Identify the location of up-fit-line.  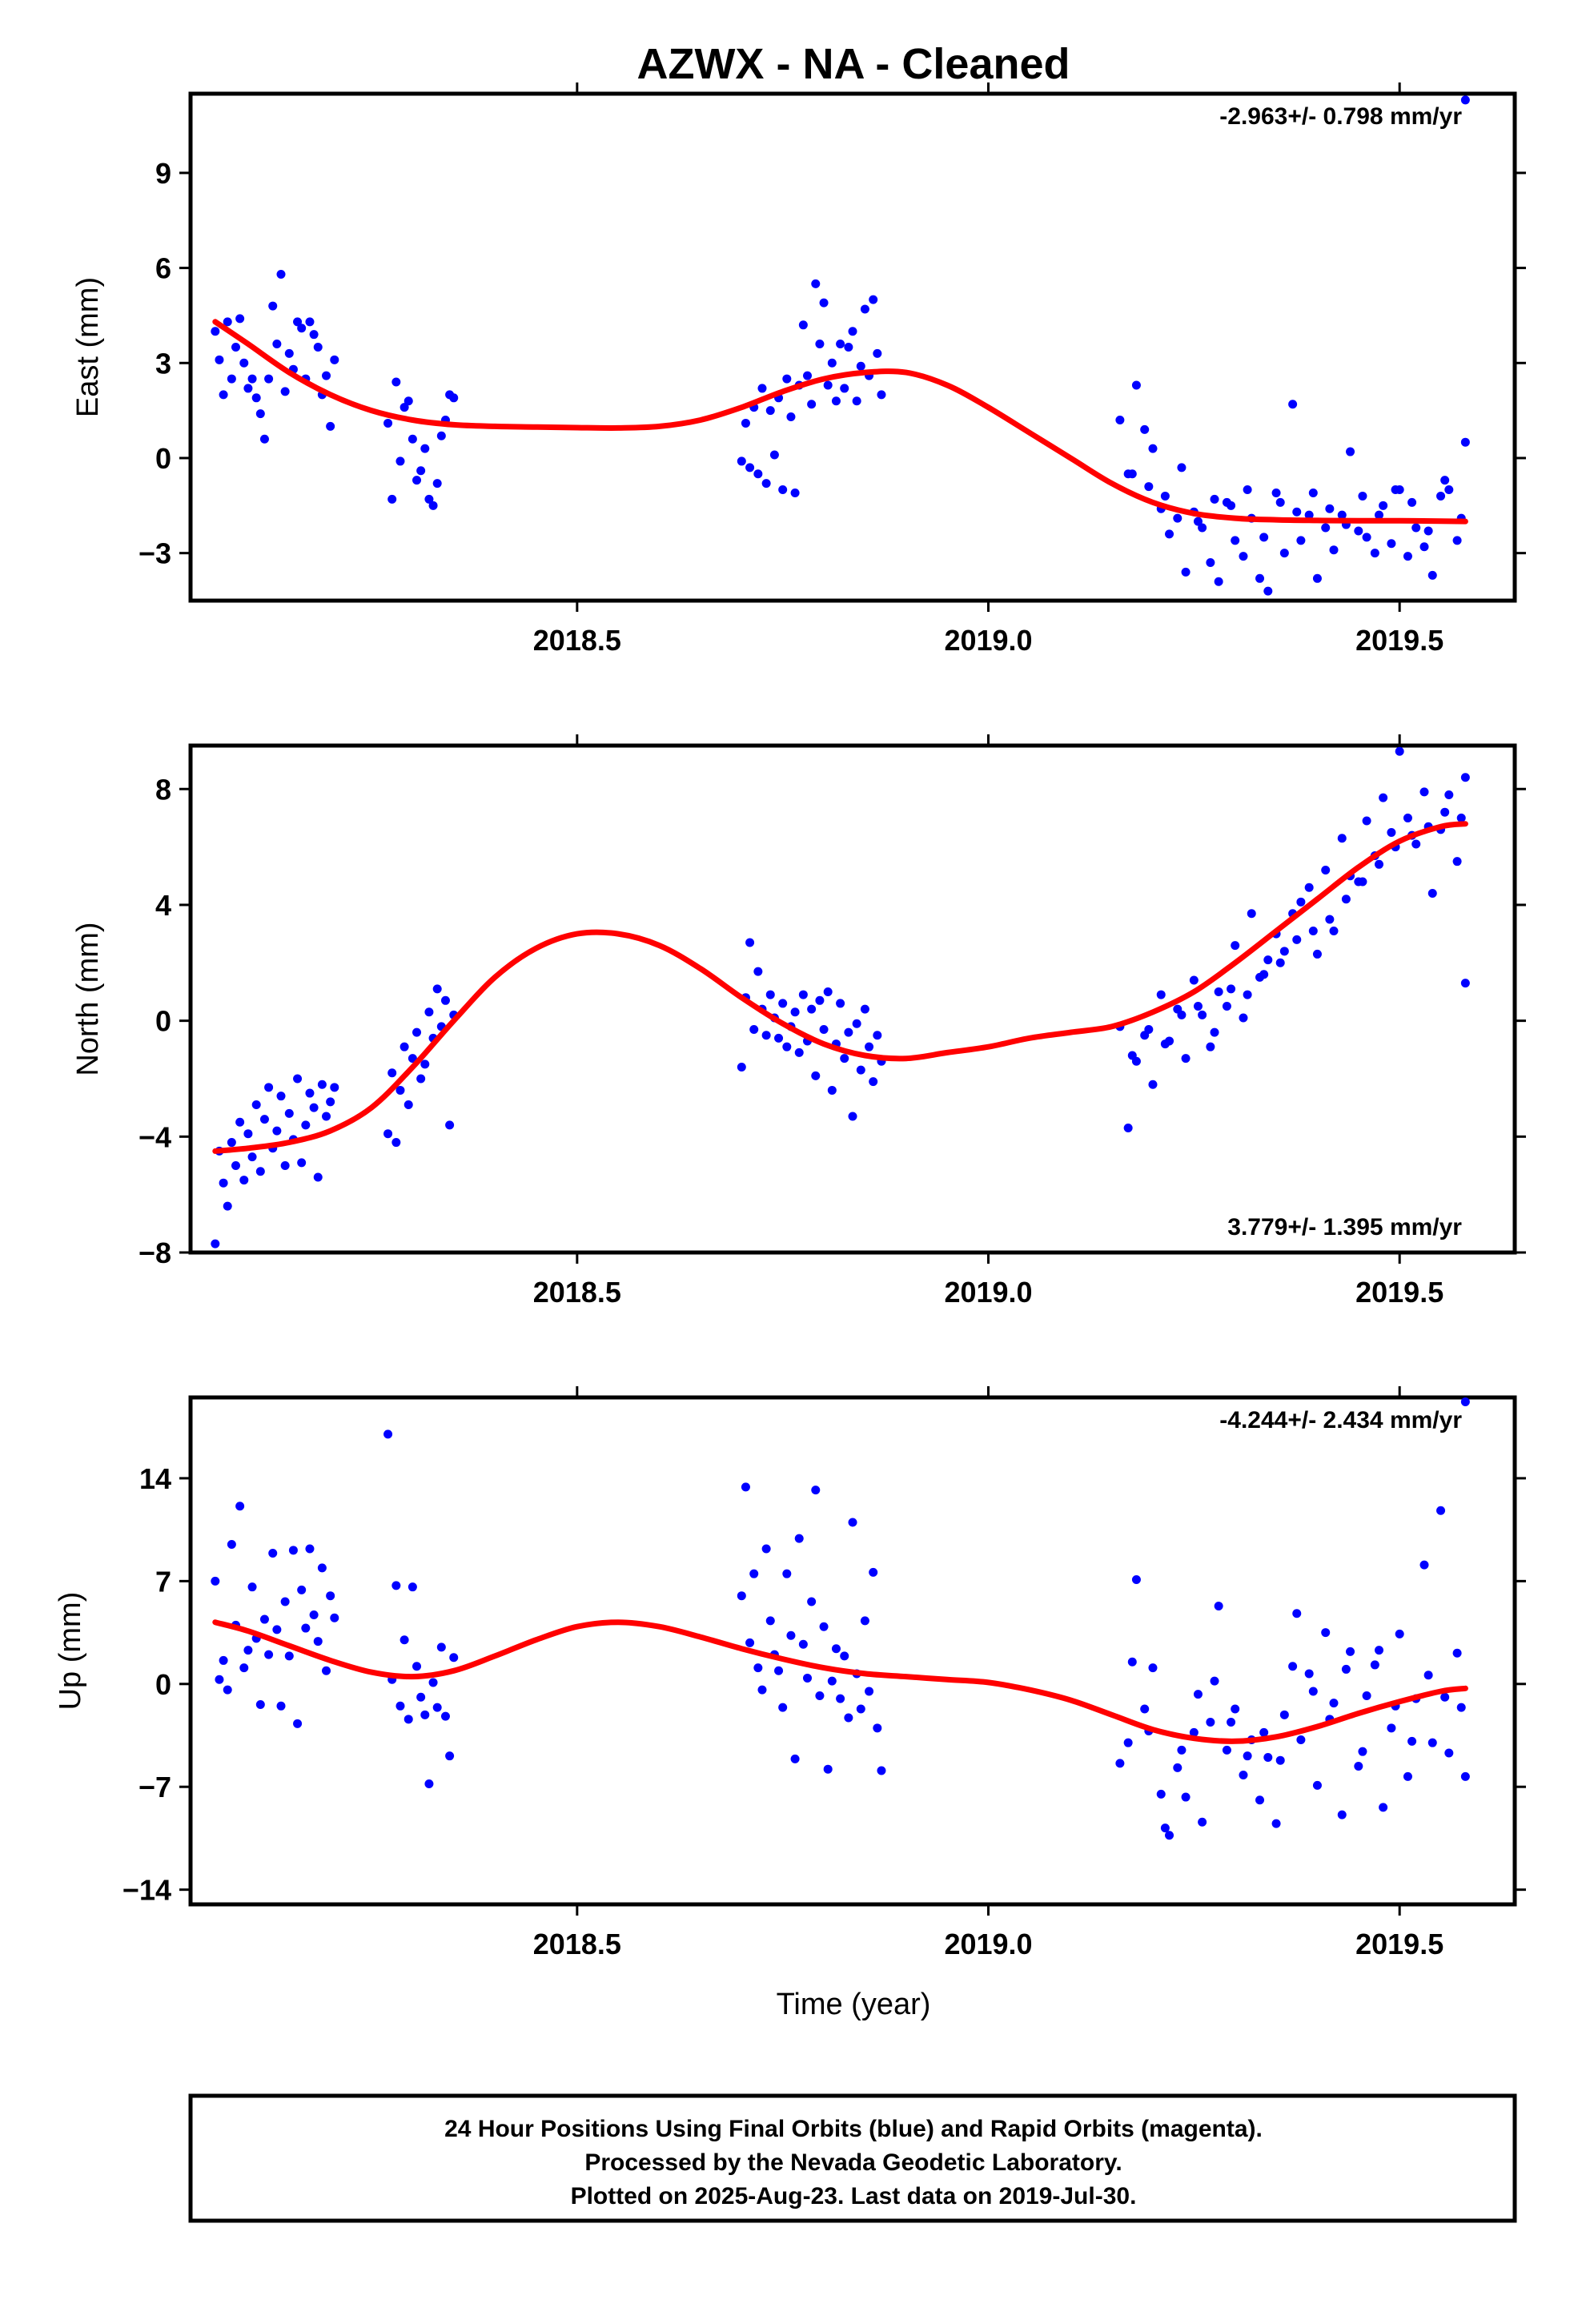
(840, 1681).